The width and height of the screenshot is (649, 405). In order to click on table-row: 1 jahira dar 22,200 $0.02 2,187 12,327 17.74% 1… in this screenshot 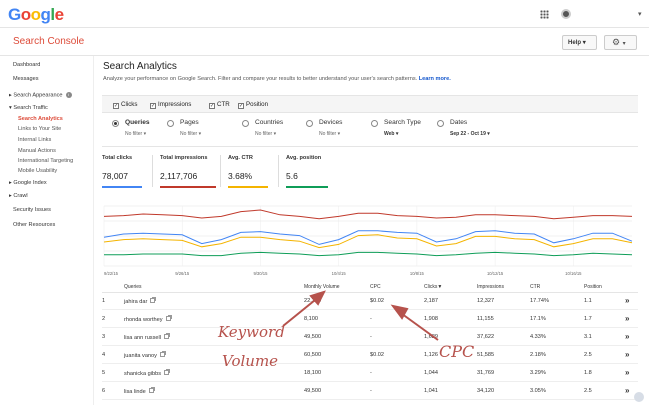, I will do `click(370, 301)`.